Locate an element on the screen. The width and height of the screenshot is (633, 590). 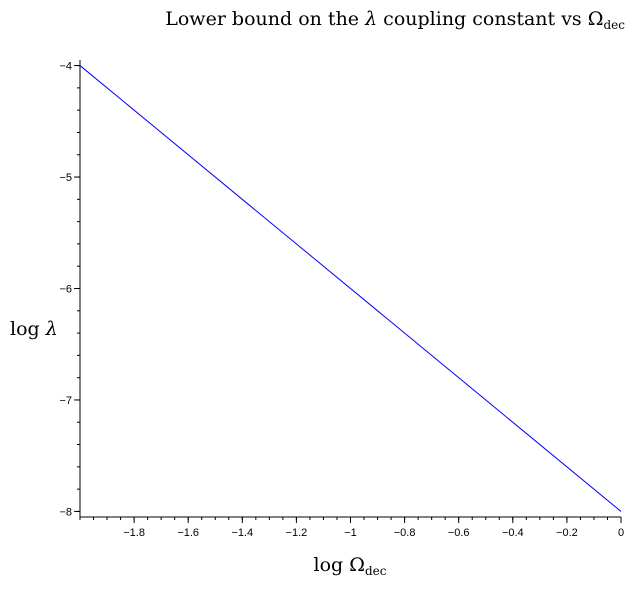
title-prefix: Lower bound on the is located at coordinates (265, 19).